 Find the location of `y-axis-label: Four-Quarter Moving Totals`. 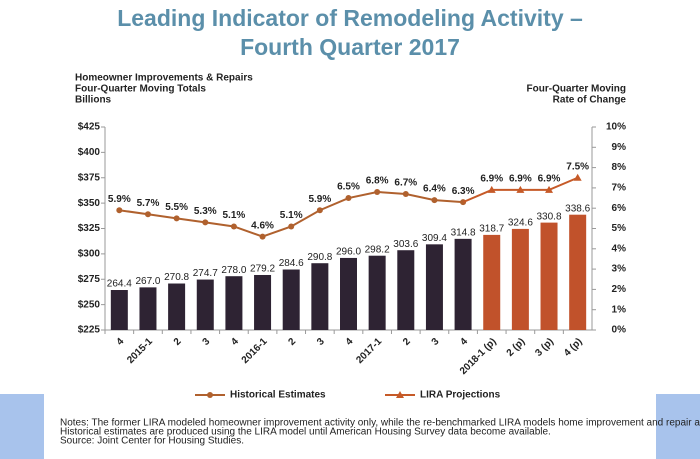

y-axis-label: Four-Quarter Moving Totals is located at coordinates (140, 89).